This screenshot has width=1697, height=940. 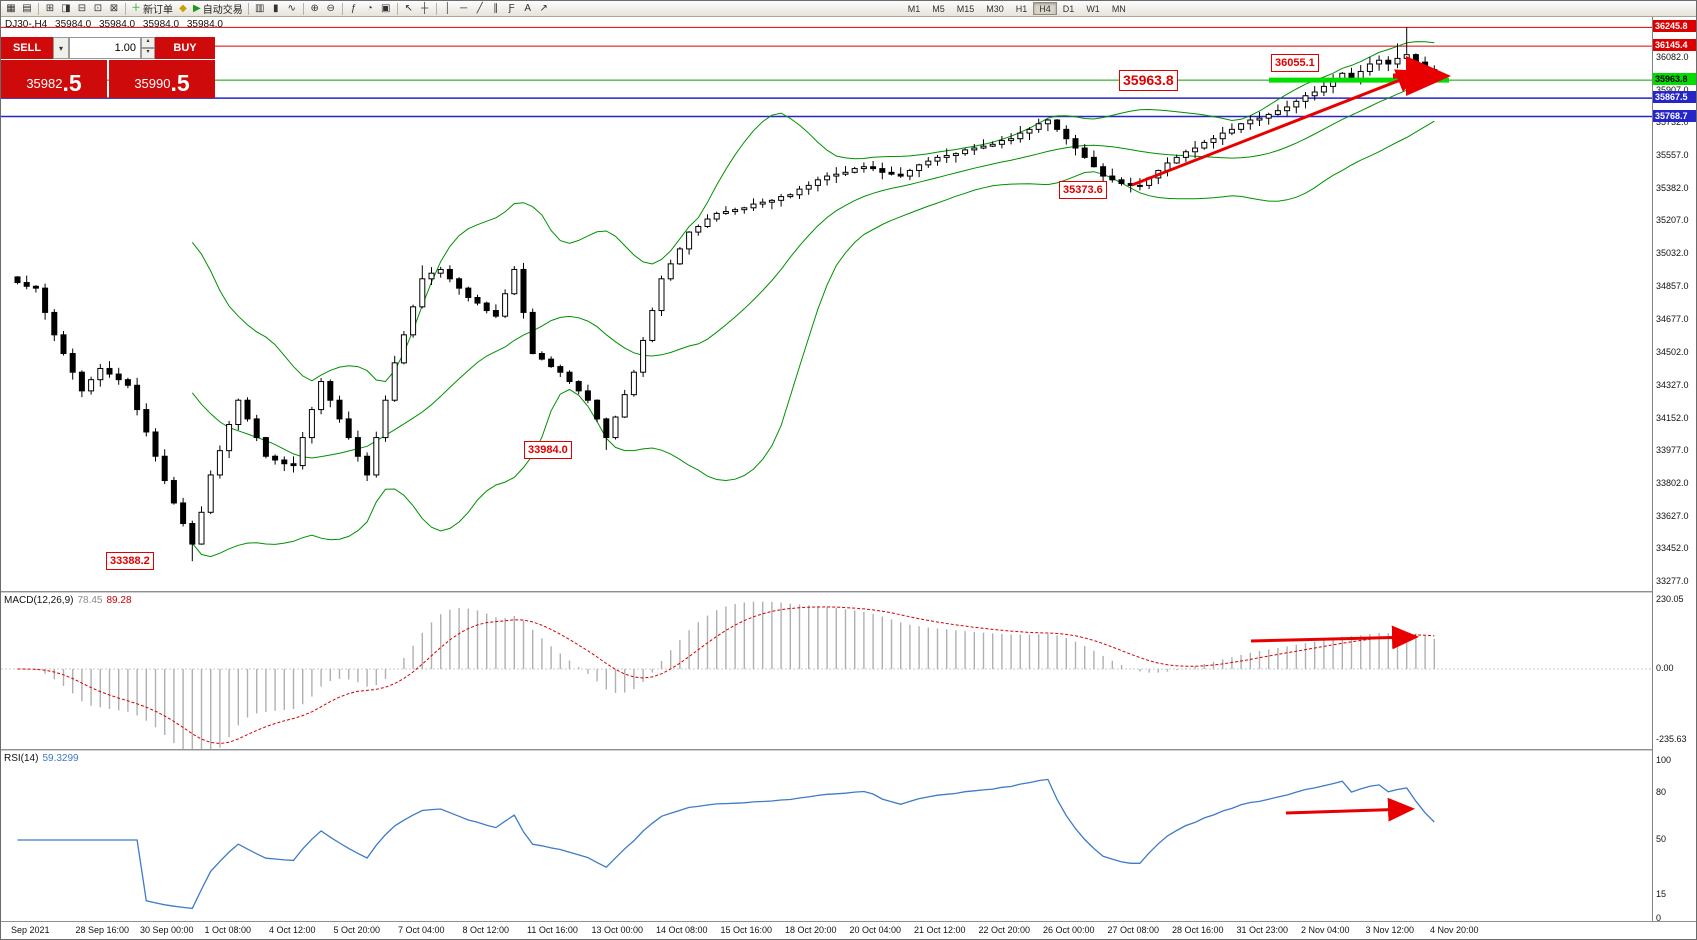 I want to click on metaeditor-icon: ◆, so click(x=183, y=9).